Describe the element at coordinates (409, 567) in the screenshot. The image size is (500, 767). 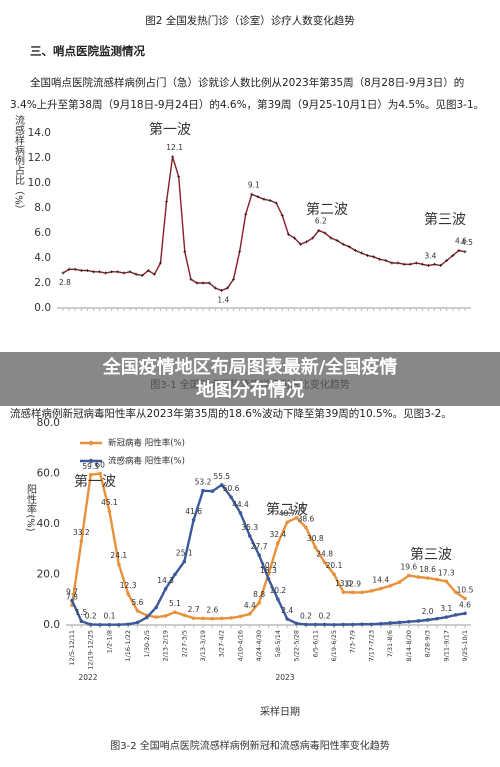
I see `data-label: 19.6` at that location.